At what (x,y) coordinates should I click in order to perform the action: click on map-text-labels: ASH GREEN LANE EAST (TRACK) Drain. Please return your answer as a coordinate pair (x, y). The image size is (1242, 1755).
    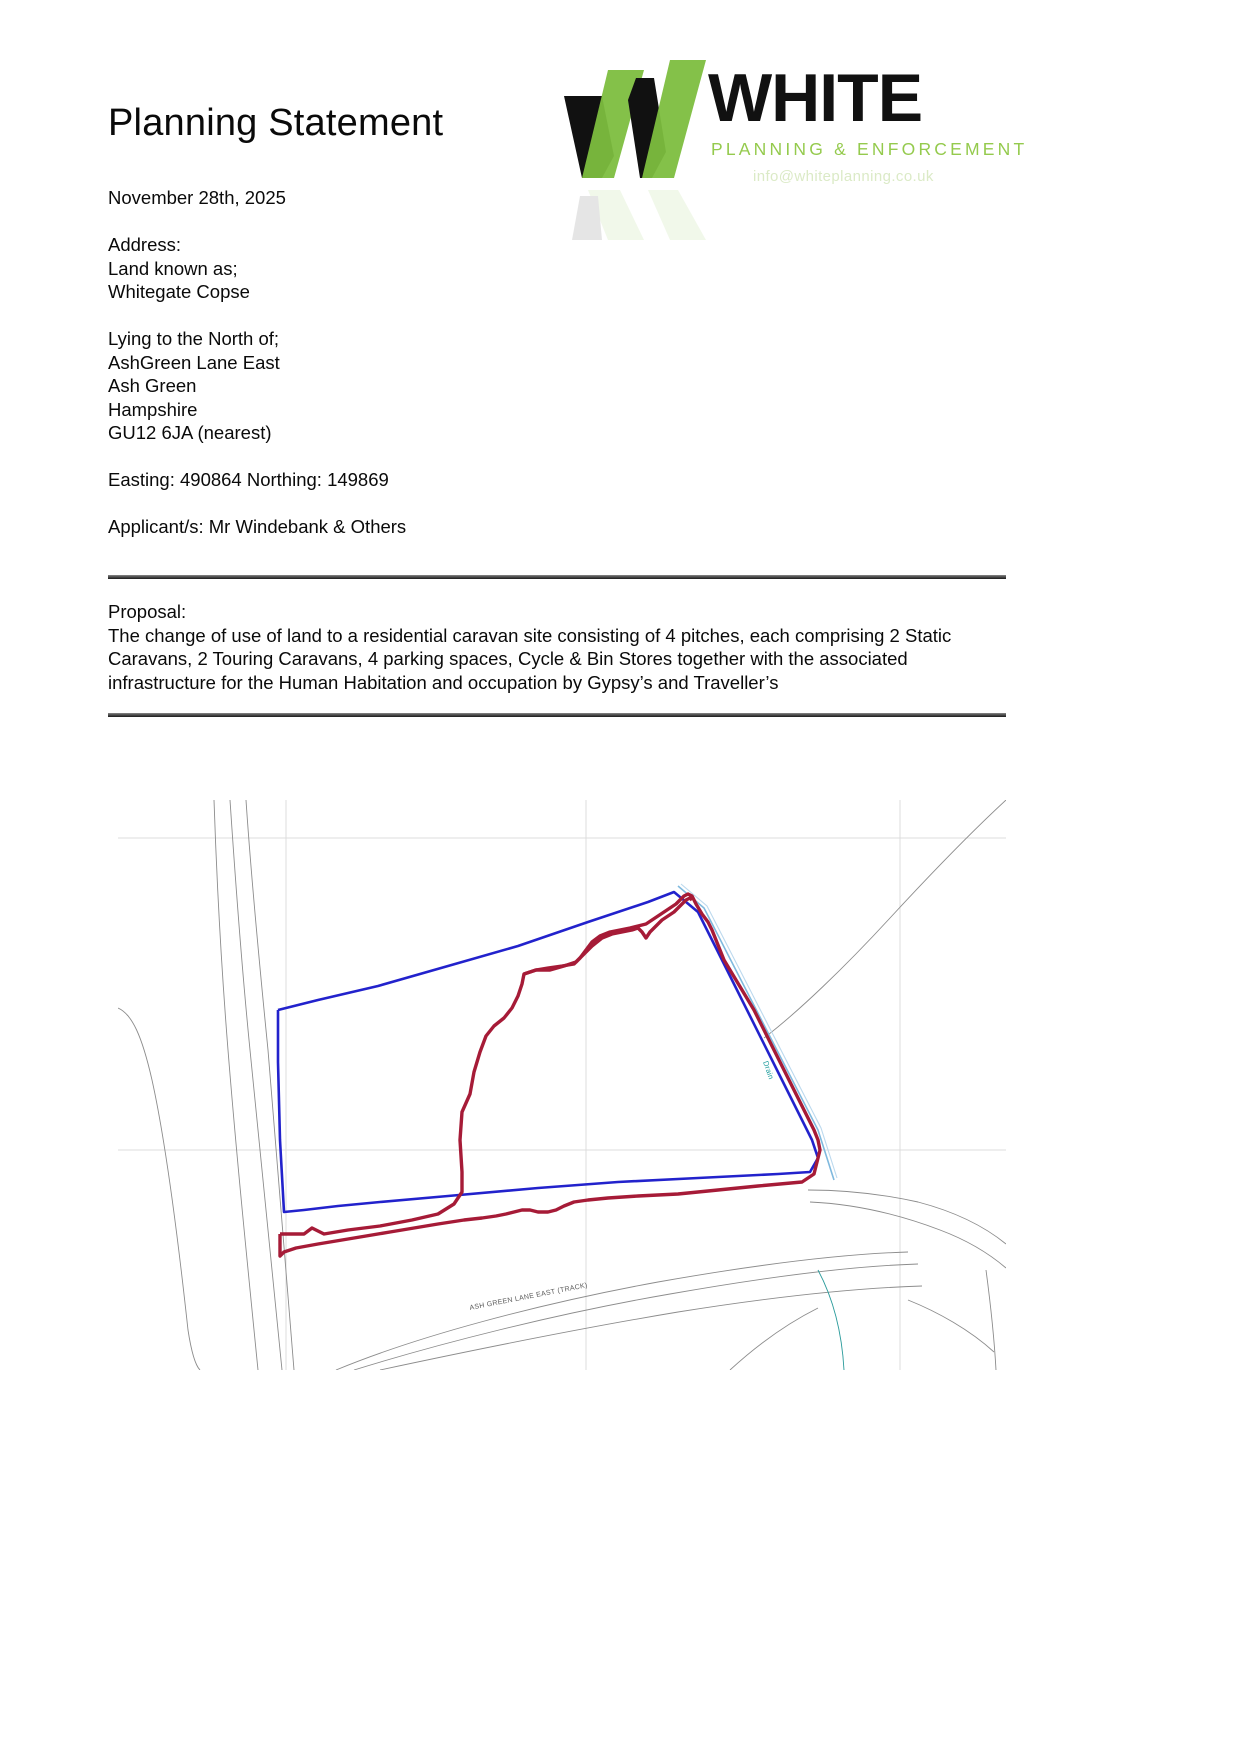
    Looking at the image, I should click on (622, 1186).